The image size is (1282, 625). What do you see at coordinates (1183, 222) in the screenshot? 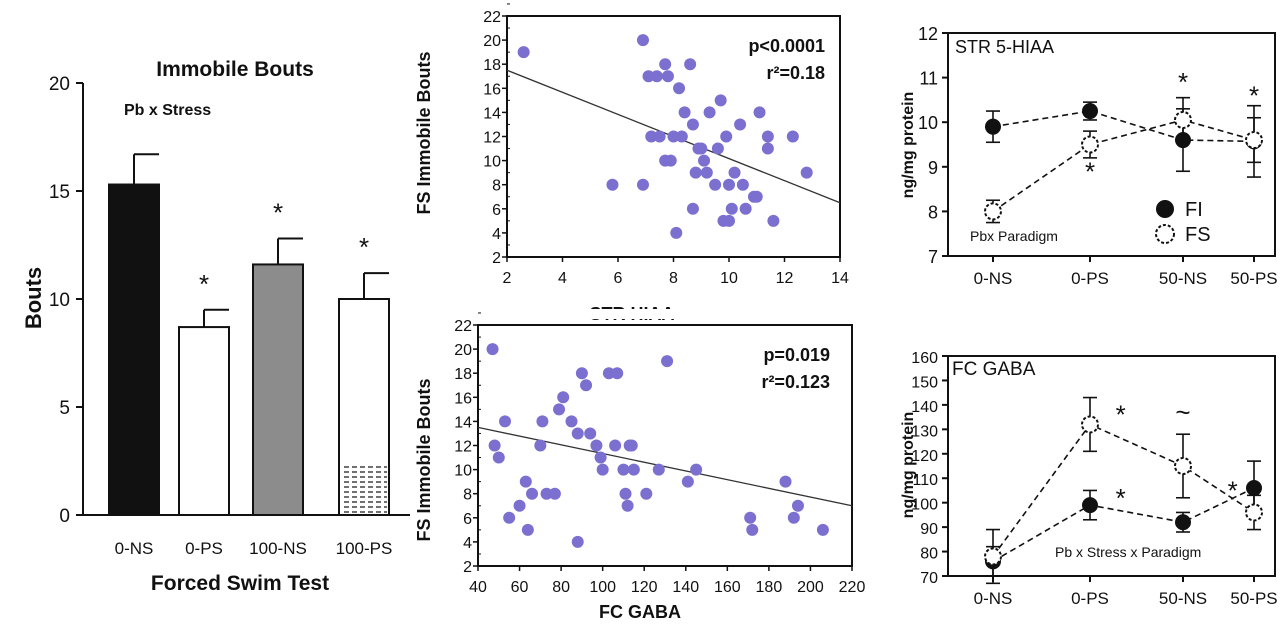
I see `line1-legend: FI FS` at bounding box center [1183, 222].